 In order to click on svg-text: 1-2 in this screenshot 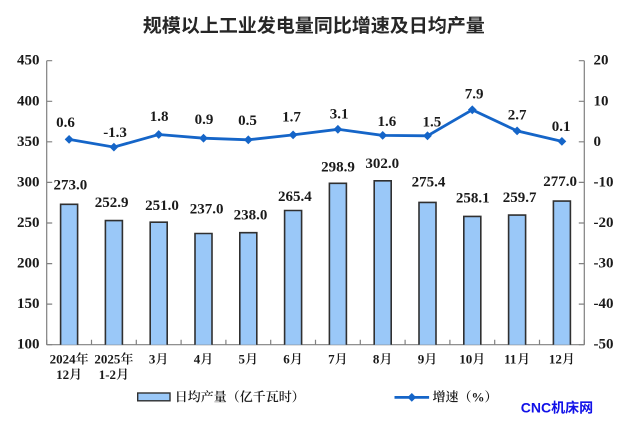, I will do `click(107, 374)`.